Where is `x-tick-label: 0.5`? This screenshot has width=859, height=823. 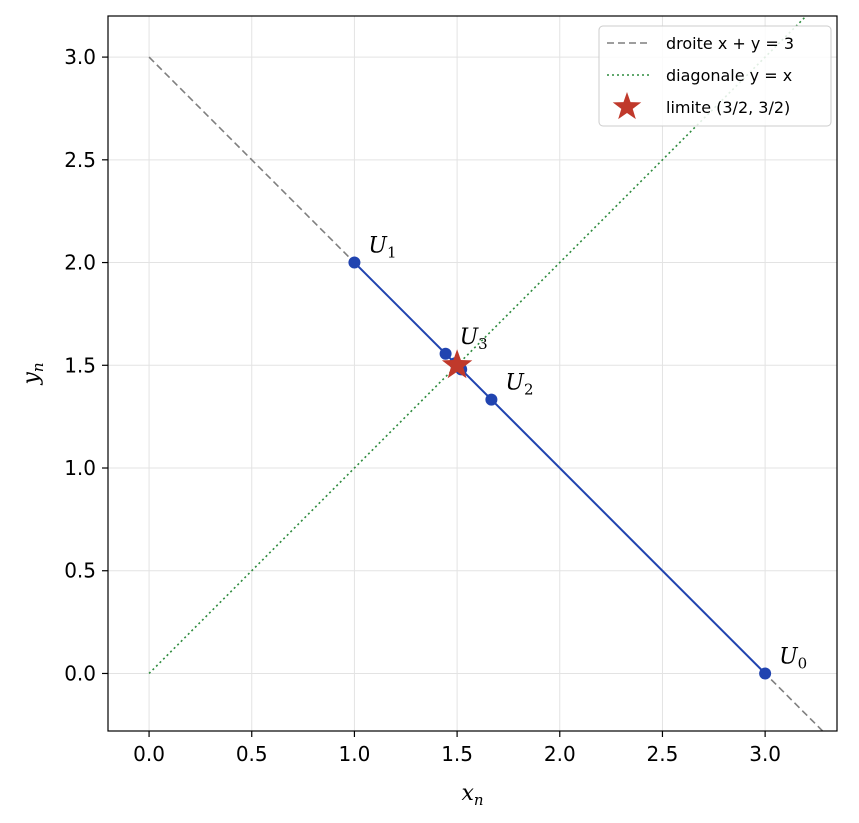
x-tick-label: 0.5 is located at coordinates (252, 754).